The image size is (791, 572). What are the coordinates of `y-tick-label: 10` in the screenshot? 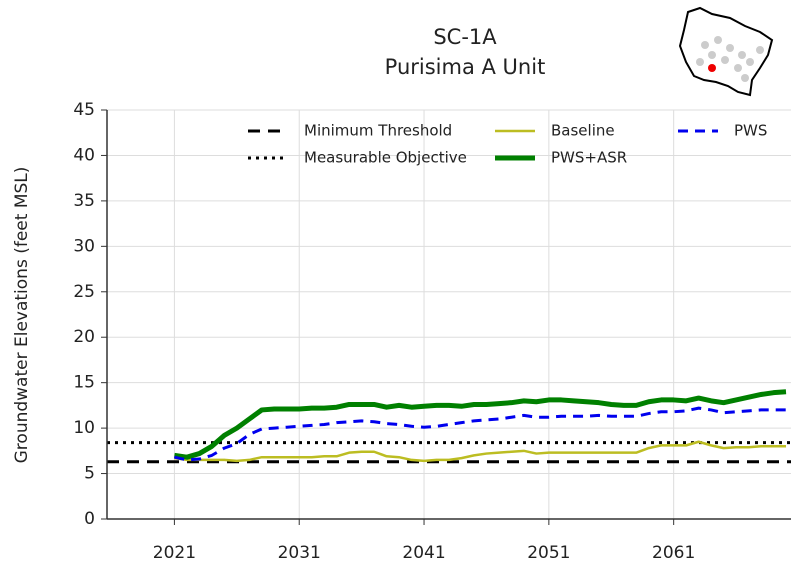 It's located at (84, 428).